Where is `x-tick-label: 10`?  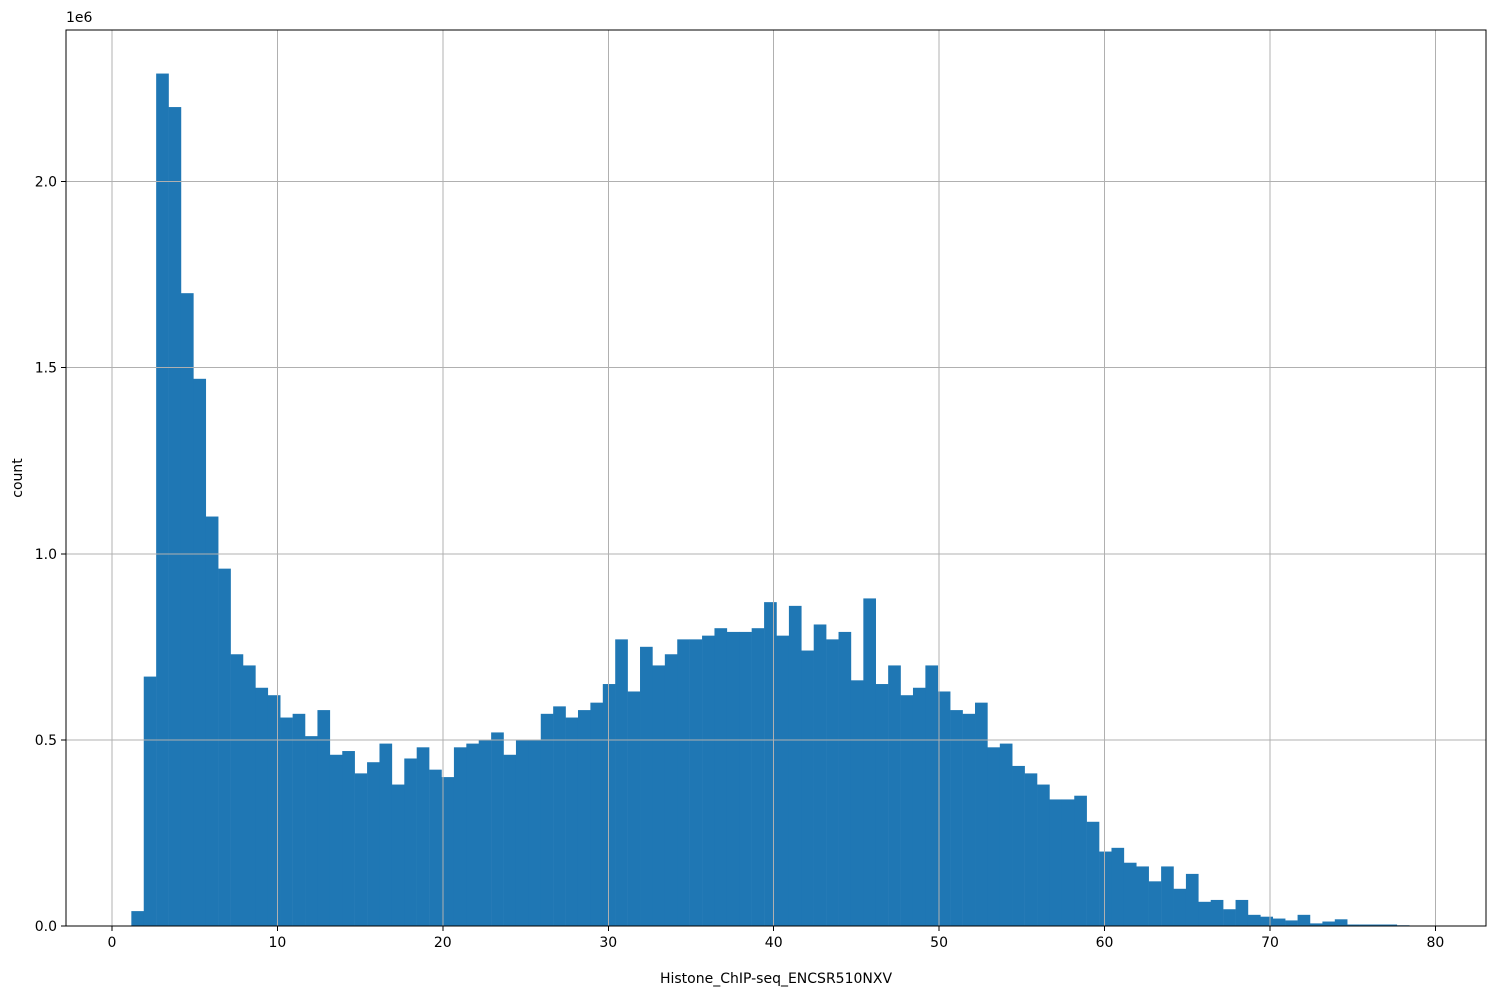 x-tick-label: 10 is located at coordinates (277, 943).